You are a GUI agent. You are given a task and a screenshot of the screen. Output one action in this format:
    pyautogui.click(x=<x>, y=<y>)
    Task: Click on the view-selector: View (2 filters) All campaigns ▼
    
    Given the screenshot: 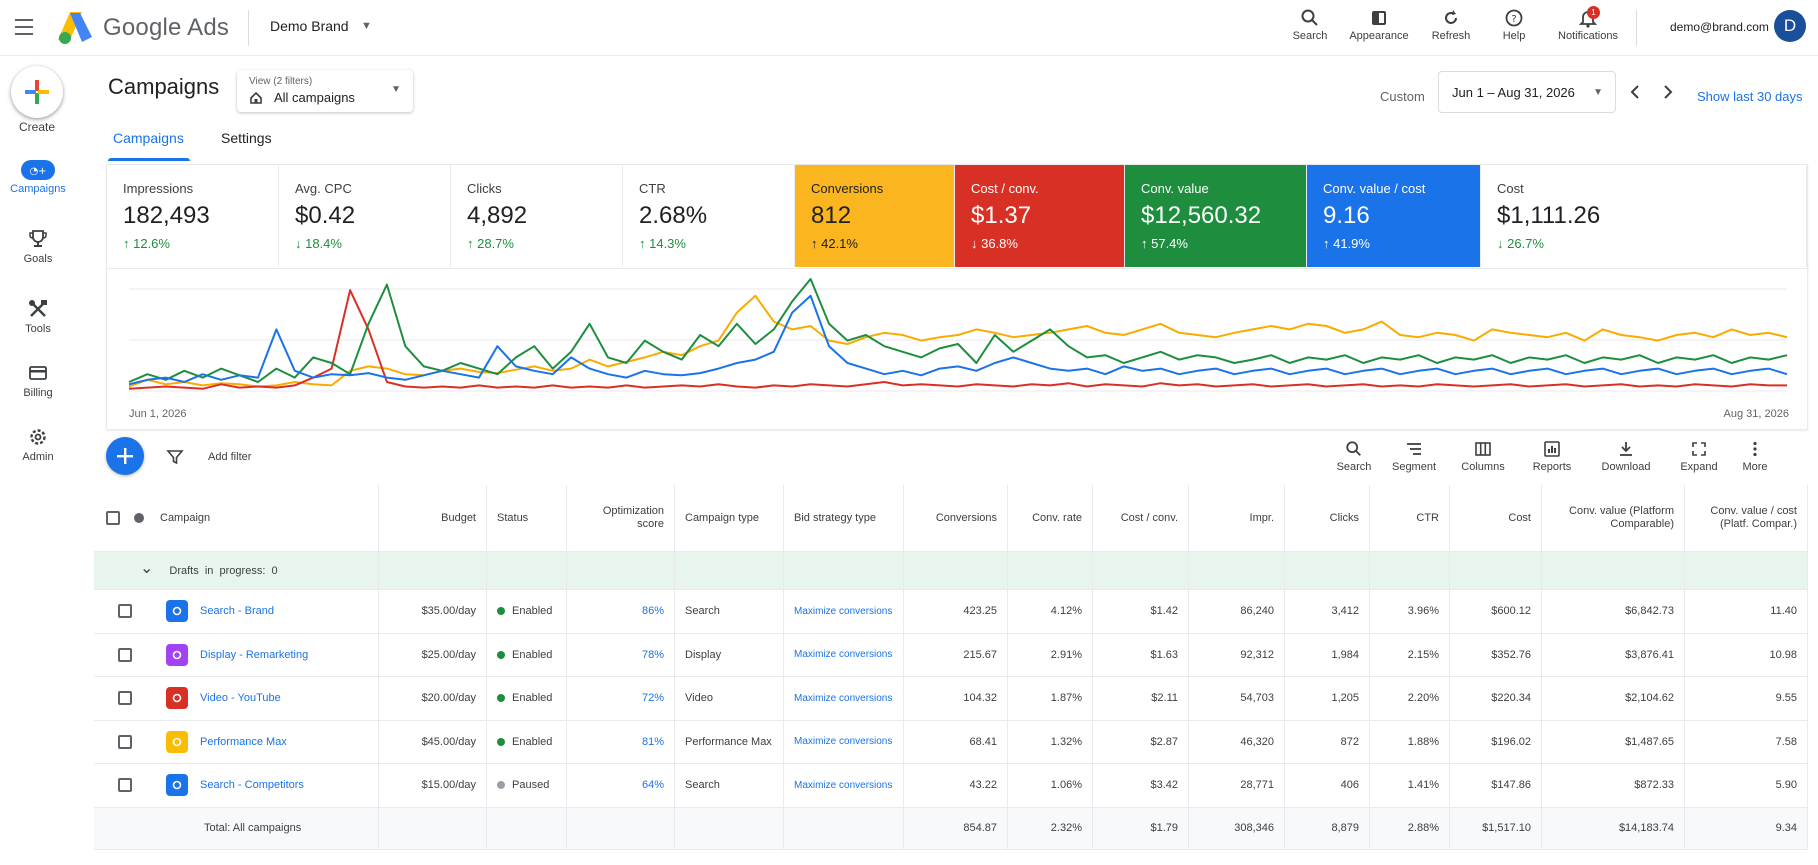 What is the action you would take?
    pyautogui.click(x=325, y=91)
    